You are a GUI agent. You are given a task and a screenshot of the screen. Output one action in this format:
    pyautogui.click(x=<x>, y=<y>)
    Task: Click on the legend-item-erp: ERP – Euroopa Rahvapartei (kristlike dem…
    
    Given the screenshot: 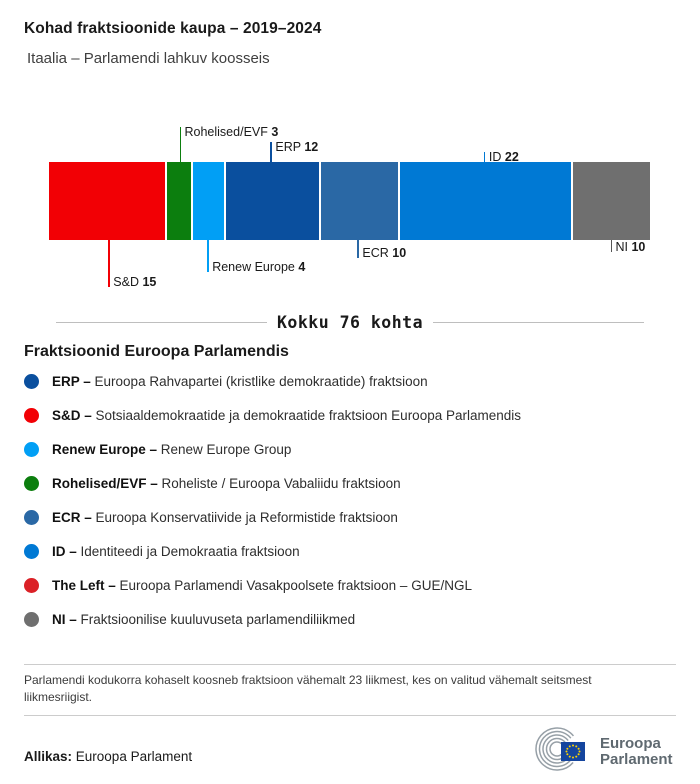 What is the action you would take?
    pyautogui.click(x=349, y=381)
    